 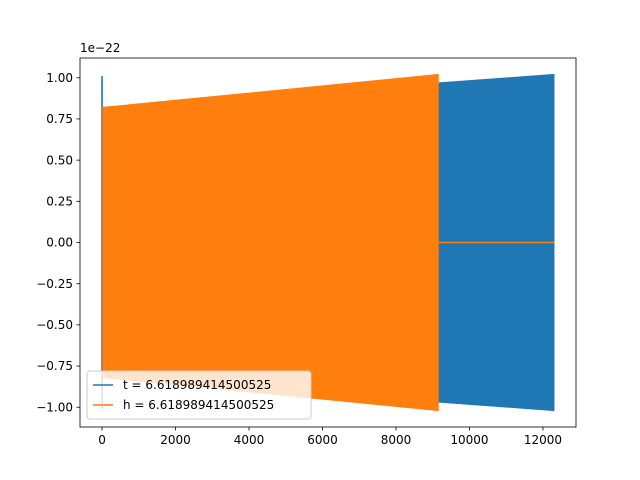 What do you see at coordinates (54, 325) in the screenshot?
I see `y-tick-label: −0.50` at bounding box center [54, 325].